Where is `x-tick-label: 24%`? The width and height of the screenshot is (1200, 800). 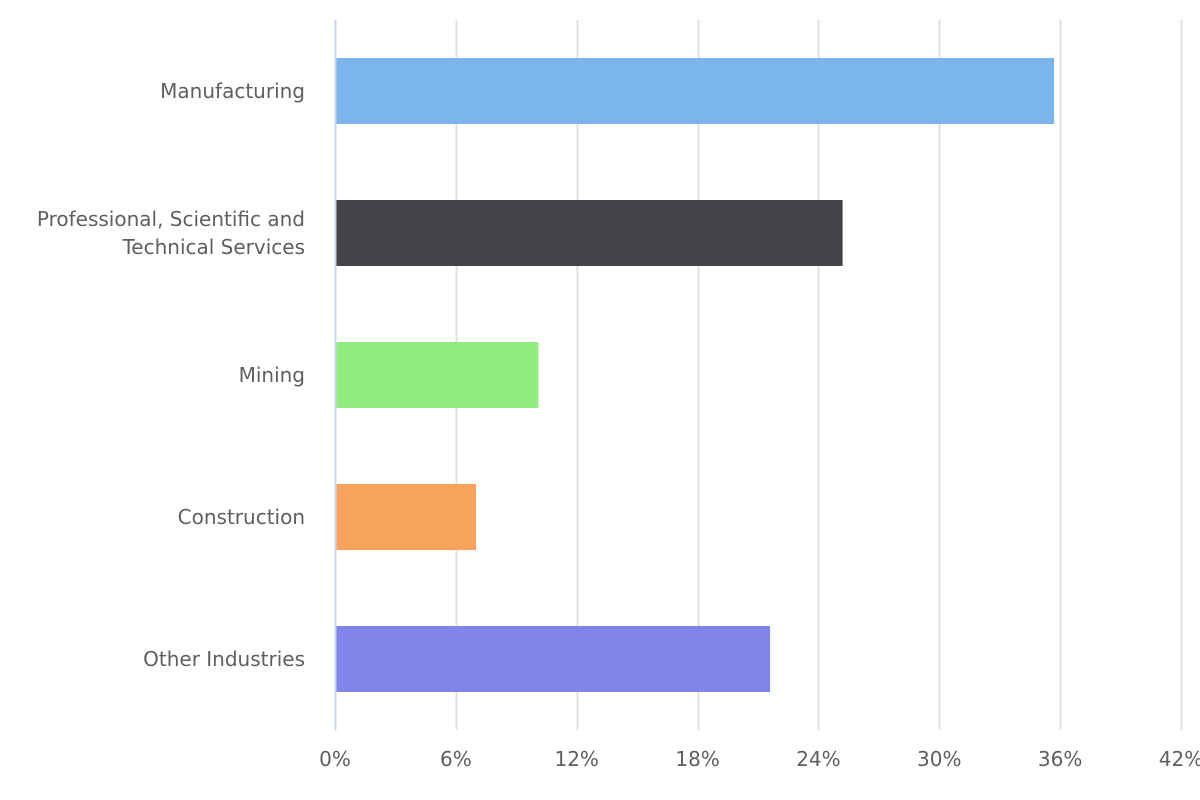
x-tick-label: 24% is located at coordinates (818, 759).